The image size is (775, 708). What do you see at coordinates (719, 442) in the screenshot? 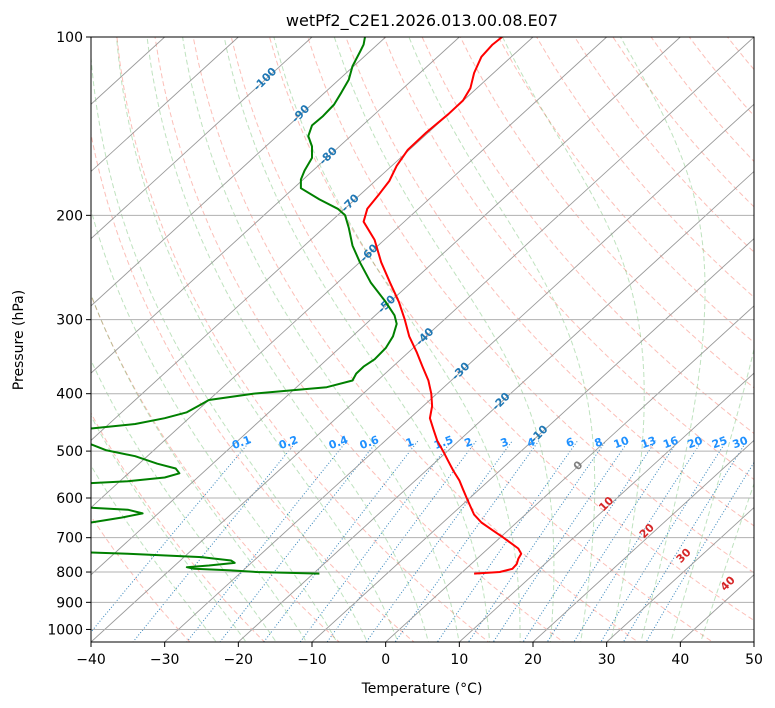
I see `mixing-ratio-label: 25` at bounding box center [719, 442].